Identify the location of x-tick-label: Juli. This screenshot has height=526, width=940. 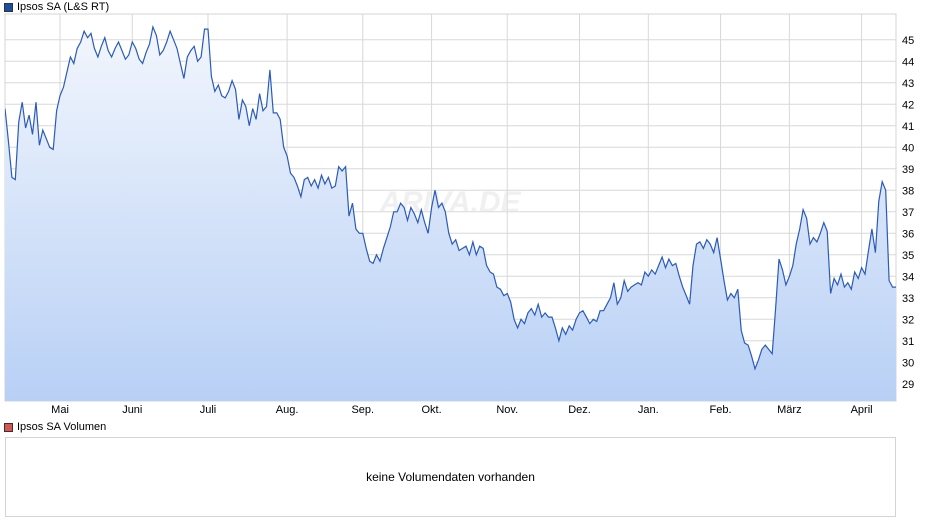
(208, 410).